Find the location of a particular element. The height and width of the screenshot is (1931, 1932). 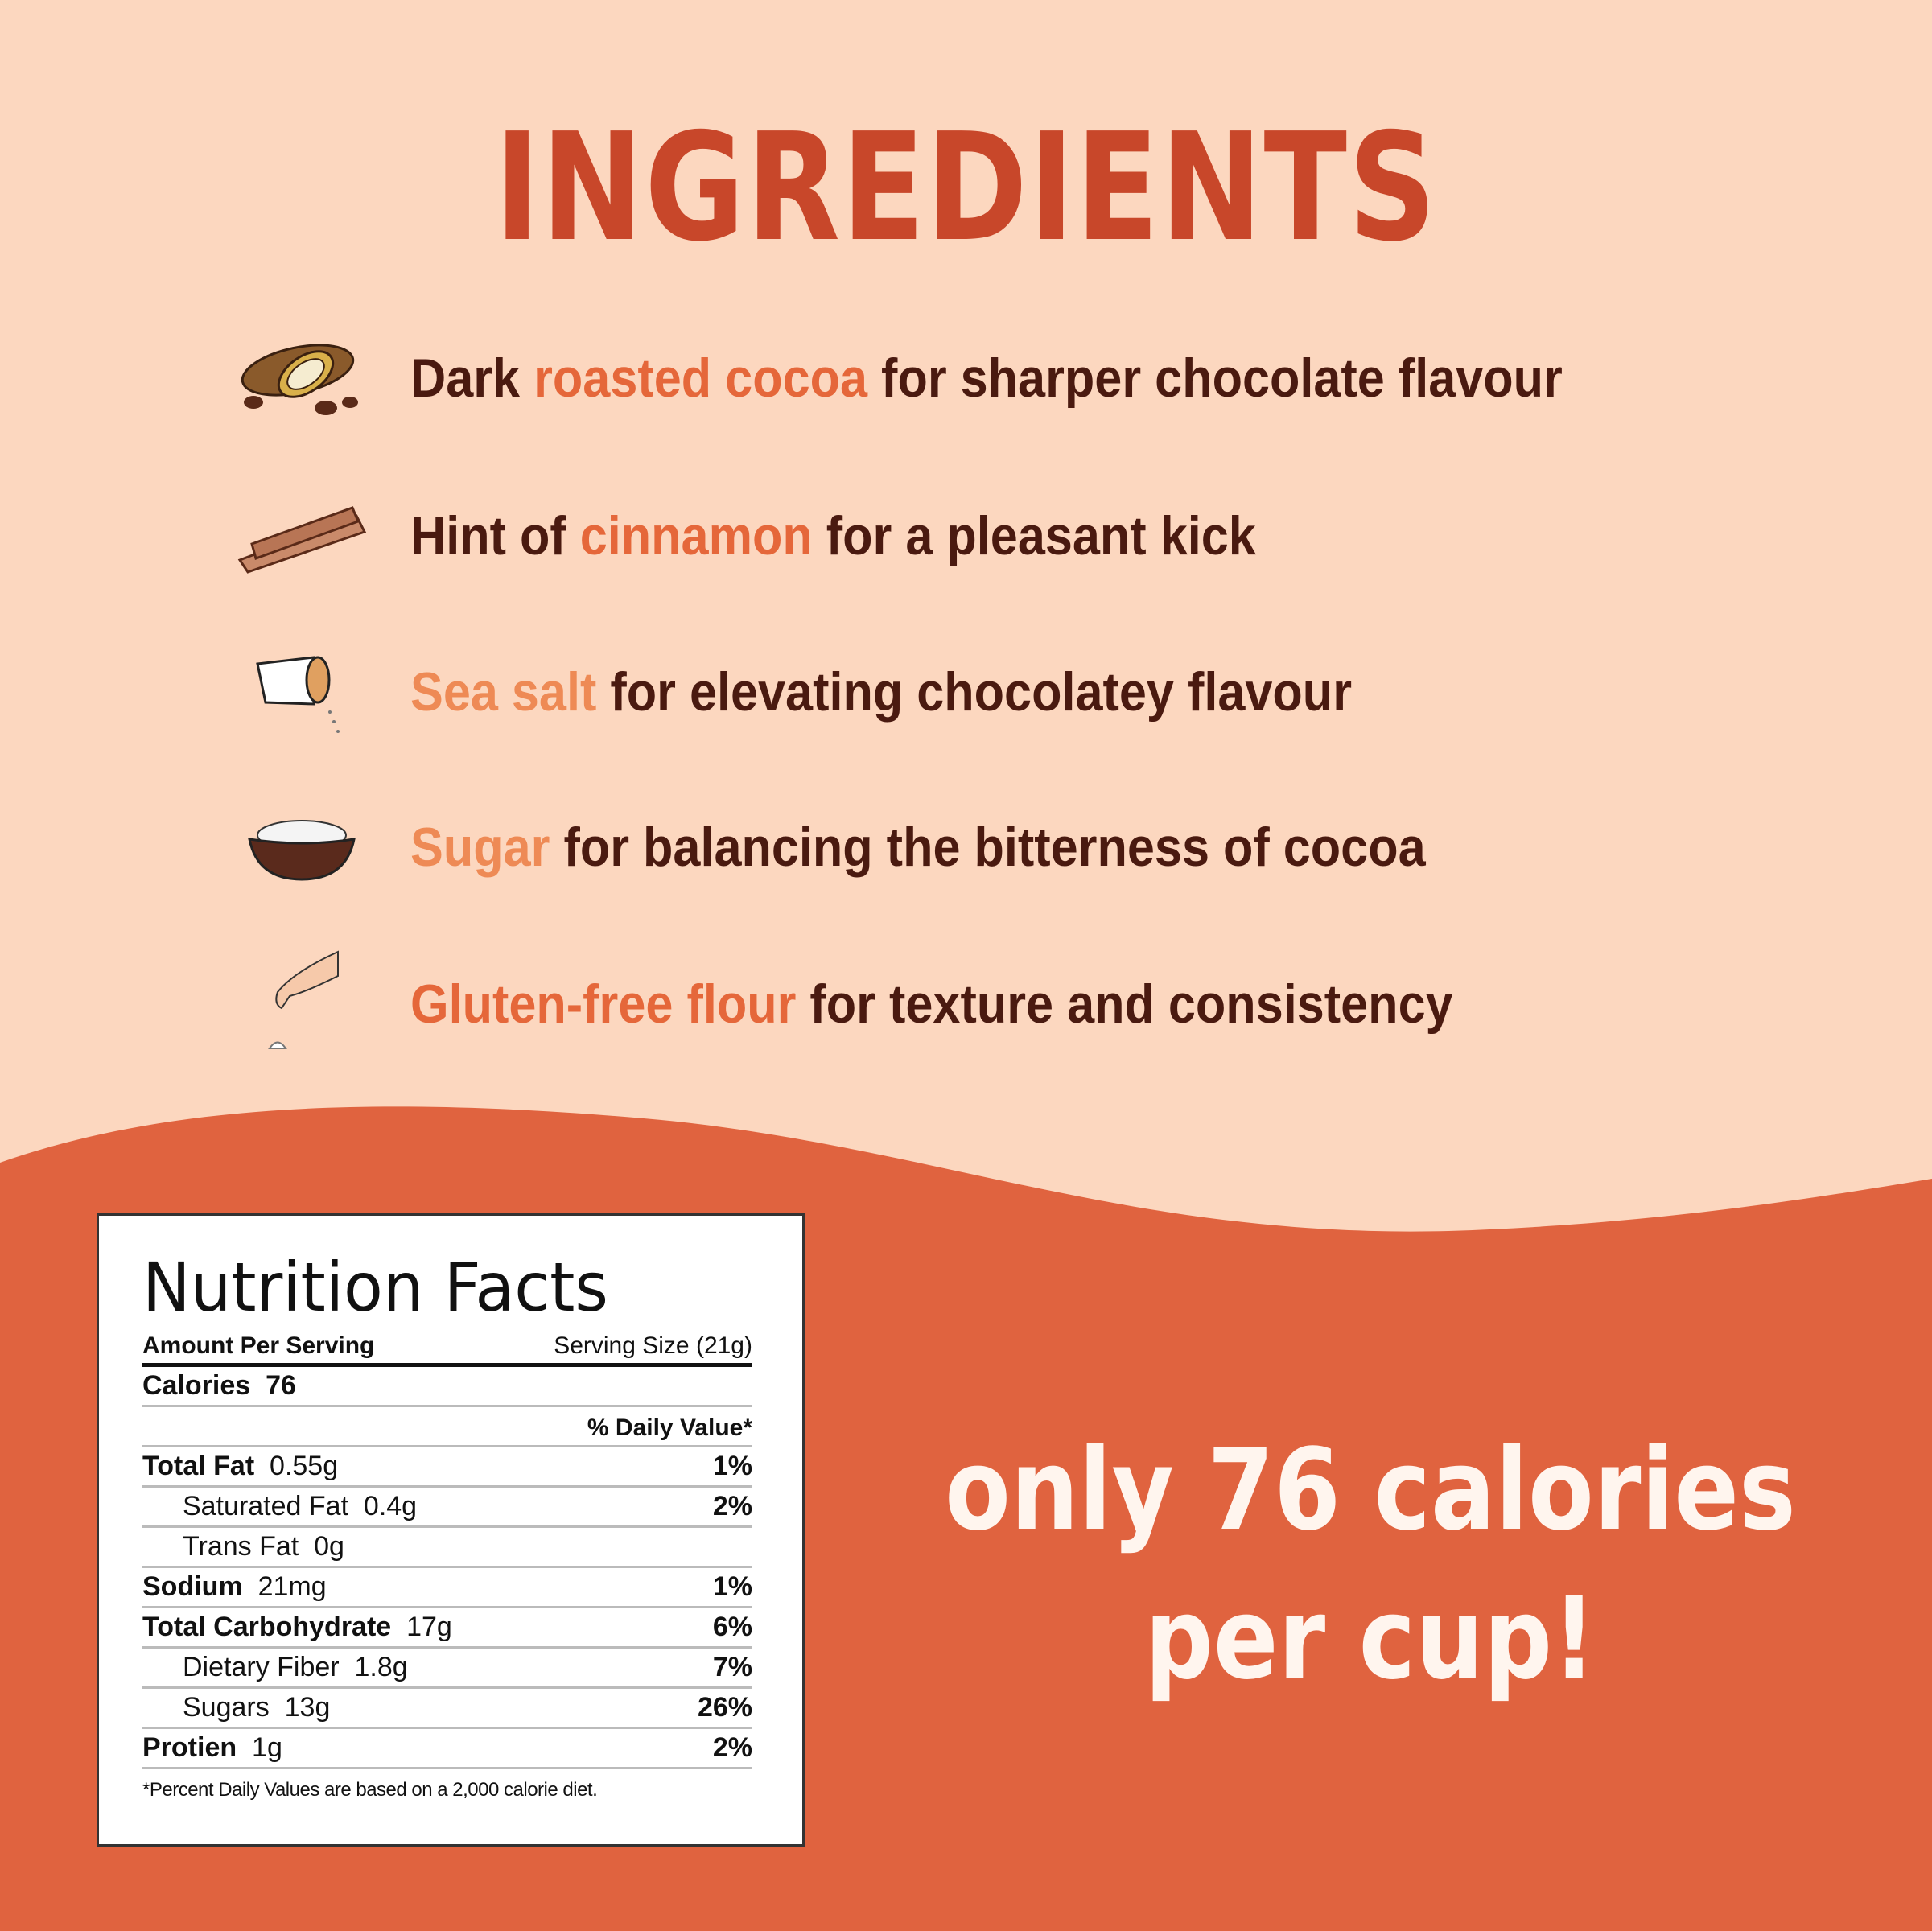

sugar-bowl-icon is located at coordinates (301, 848).